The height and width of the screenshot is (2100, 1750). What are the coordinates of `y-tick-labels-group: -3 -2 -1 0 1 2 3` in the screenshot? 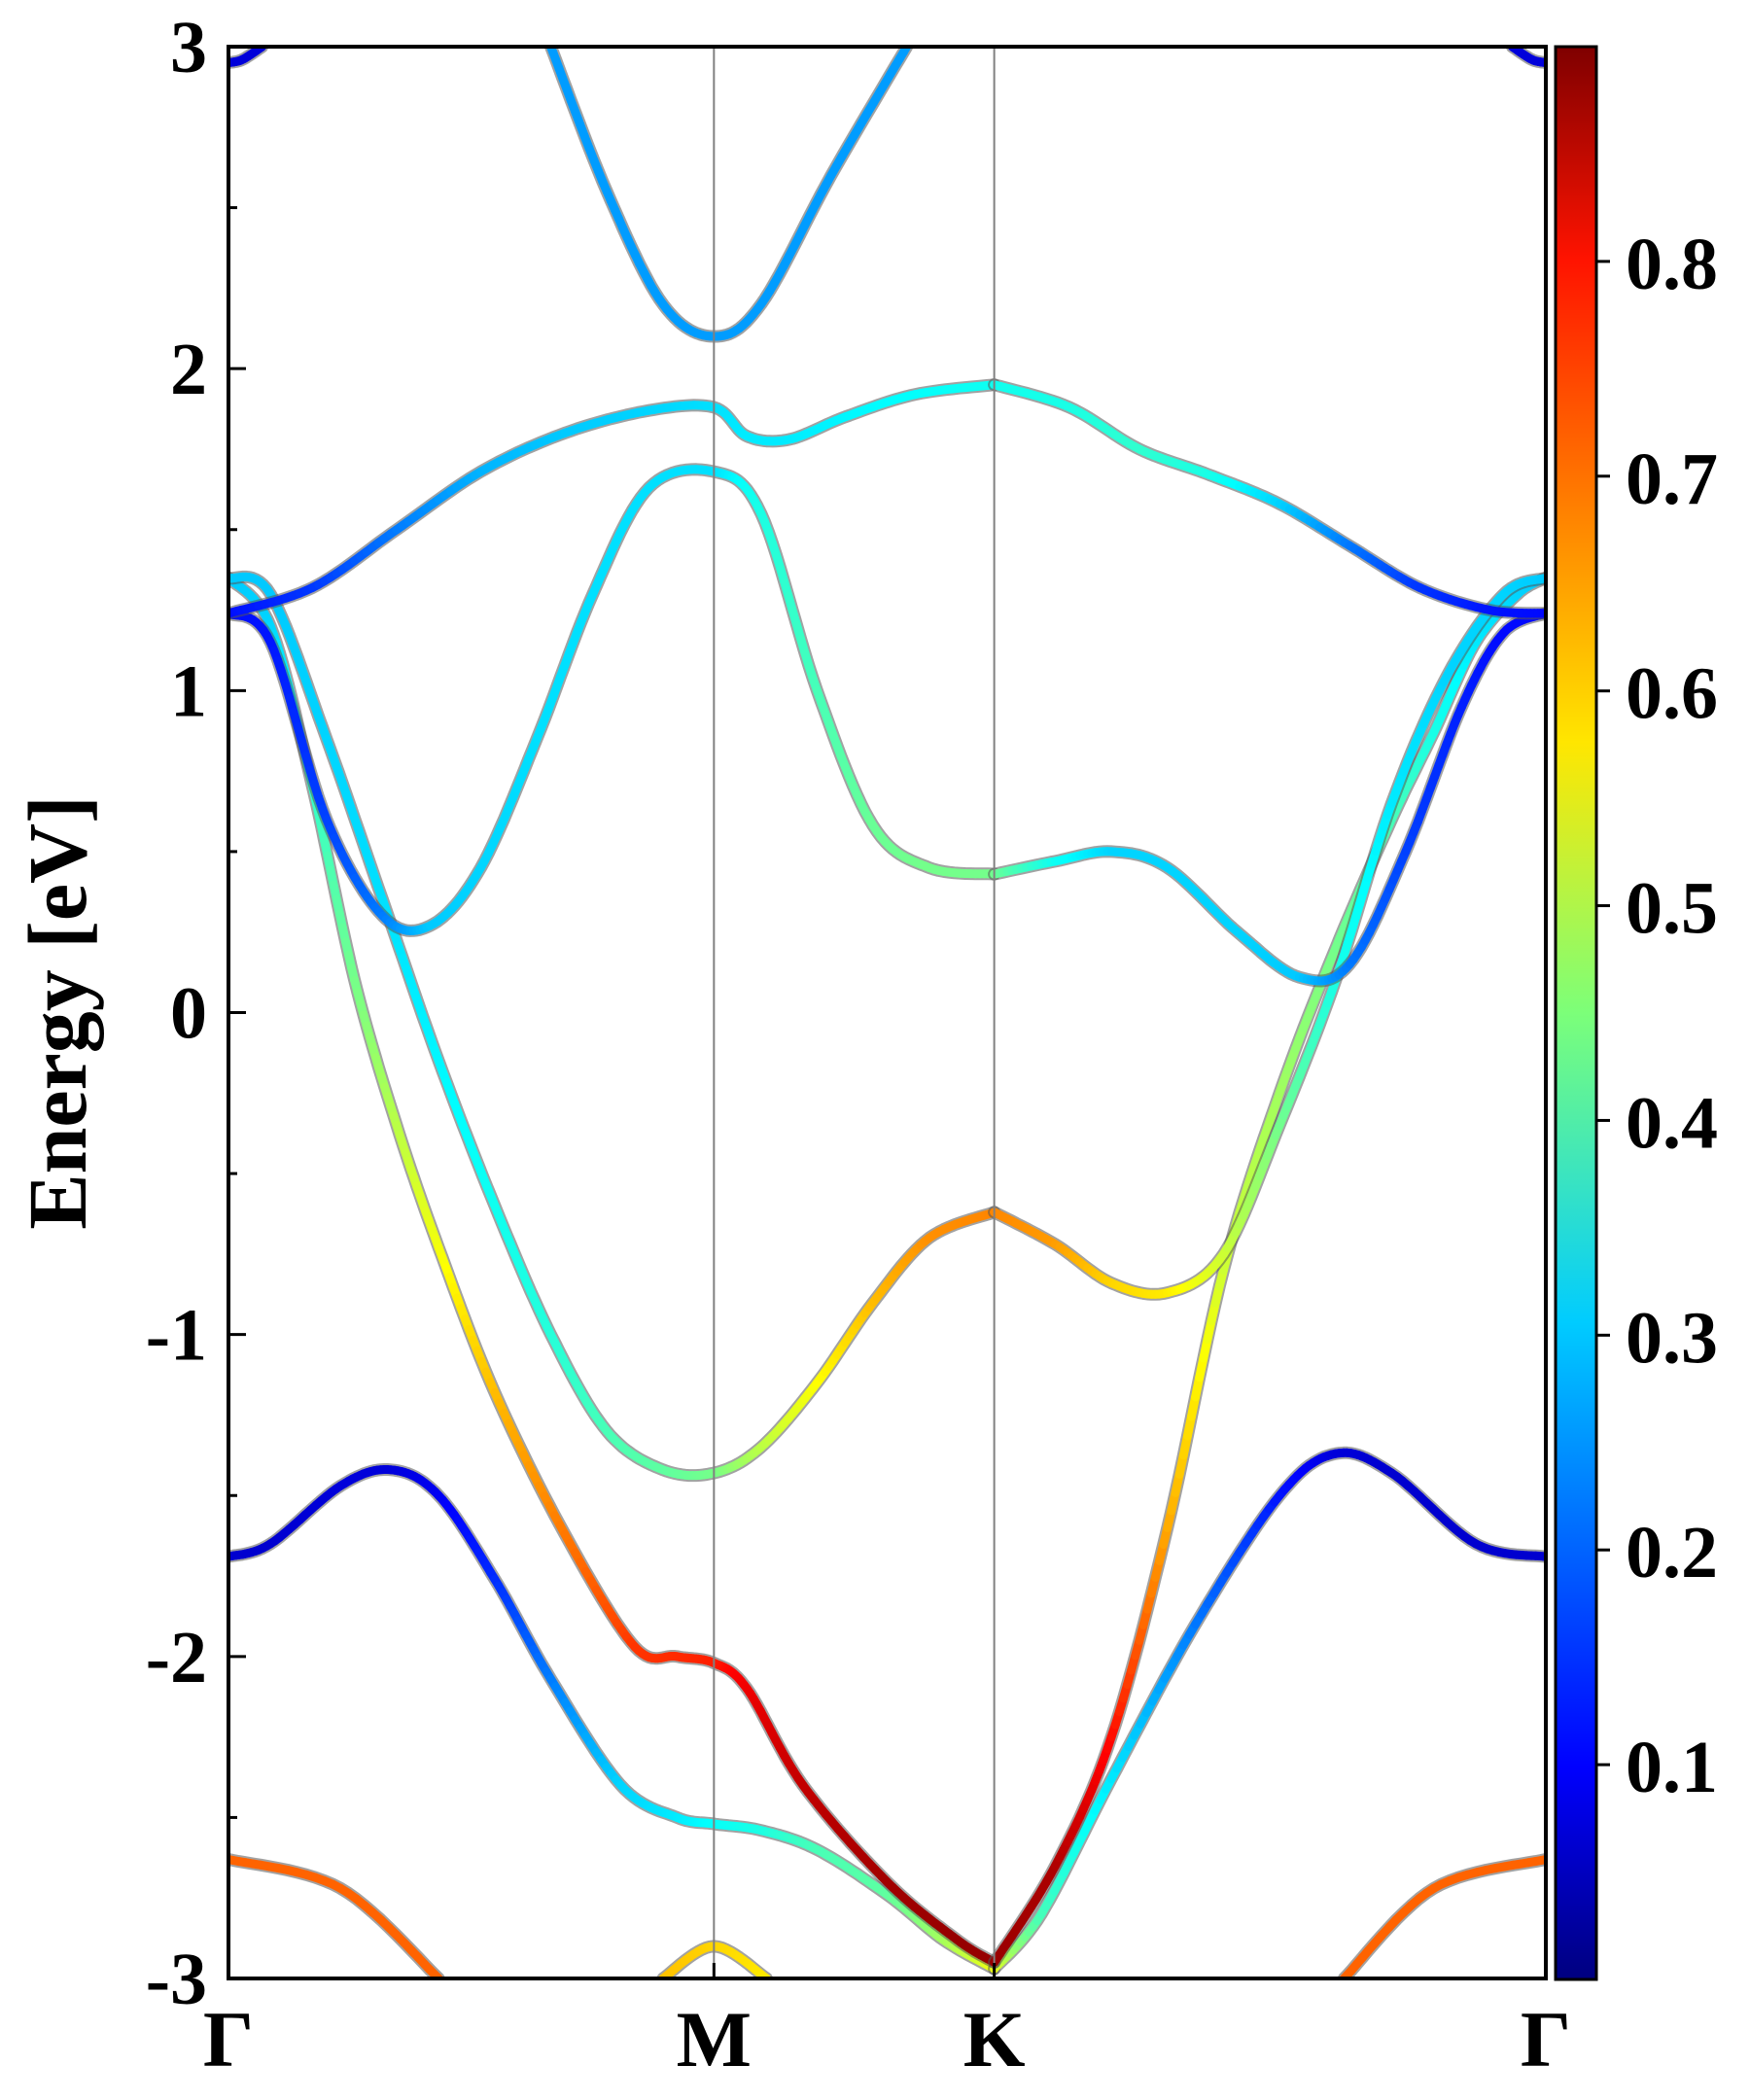 It's located at (176, 1013).